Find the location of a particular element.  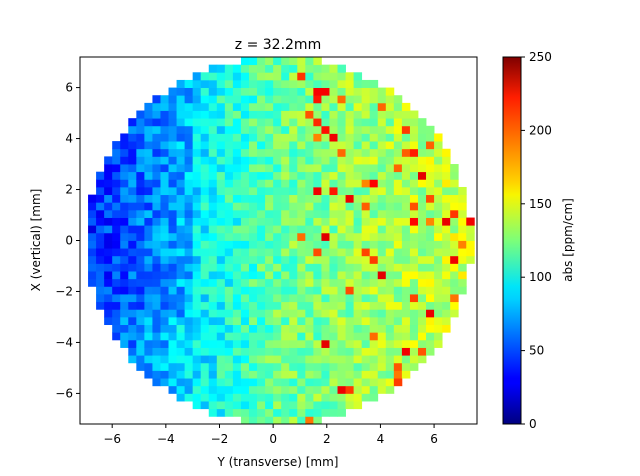

x-tick-label: 4 is located at coordinates (381, 439).